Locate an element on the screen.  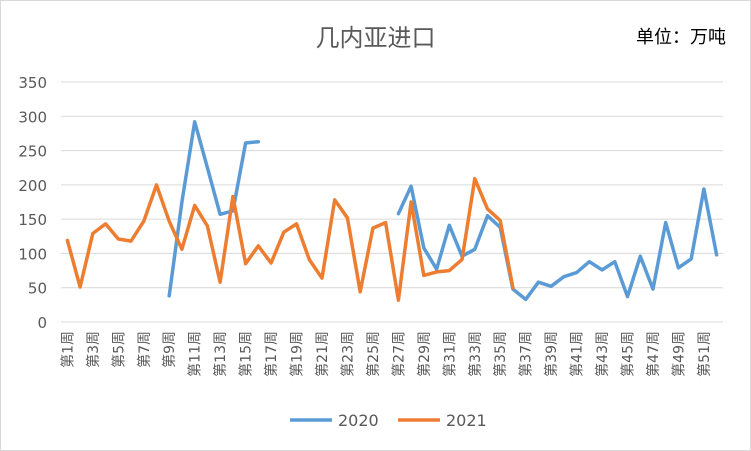
y-tick-label: 300 is located at coordinates (32, 117).